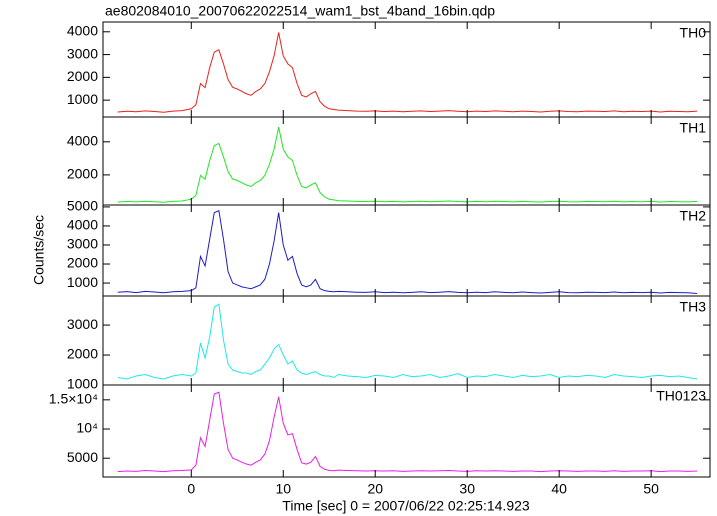 The width and height of the screenshot is (717, 516). Describe the element at coordinates (693, 128) in the screenshot. I see `panel-label: TH1` at that location.